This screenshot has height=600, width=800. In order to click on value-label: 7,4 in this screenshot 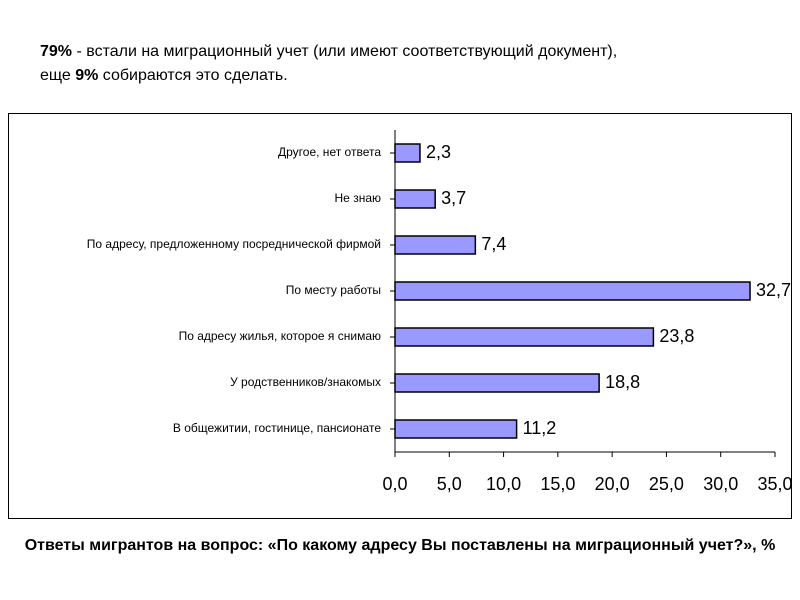, I will do `click(493, 244)`.